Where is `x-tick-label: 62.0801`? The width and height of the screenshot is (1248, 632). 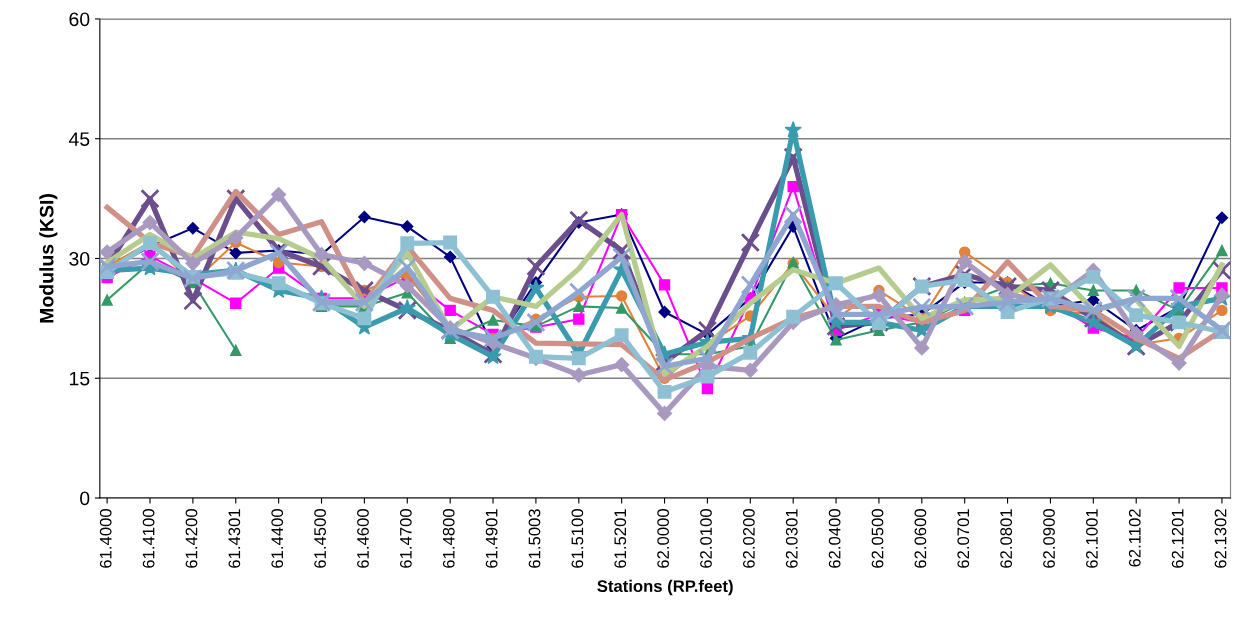
x-tick-label: 62.0801 is located at coordinates (1006, 538).